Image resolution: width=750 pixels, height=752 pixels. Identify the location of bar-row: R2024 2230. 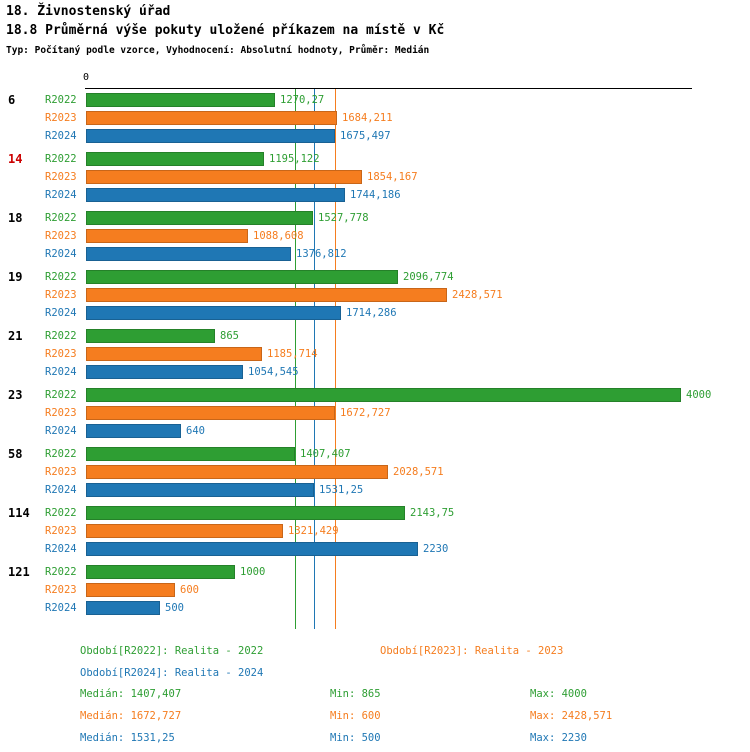
(375, 549).